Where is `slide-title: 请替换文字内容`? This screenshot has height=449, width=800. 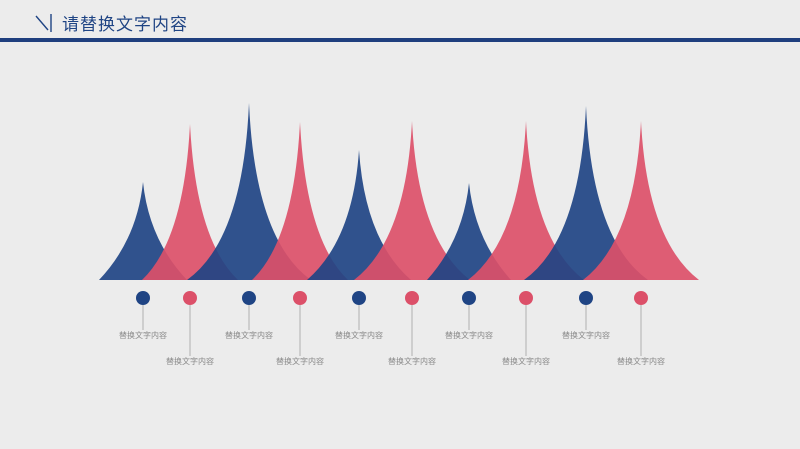 slide-title: 请替换文字内容 is located at coordinates (125, 25).